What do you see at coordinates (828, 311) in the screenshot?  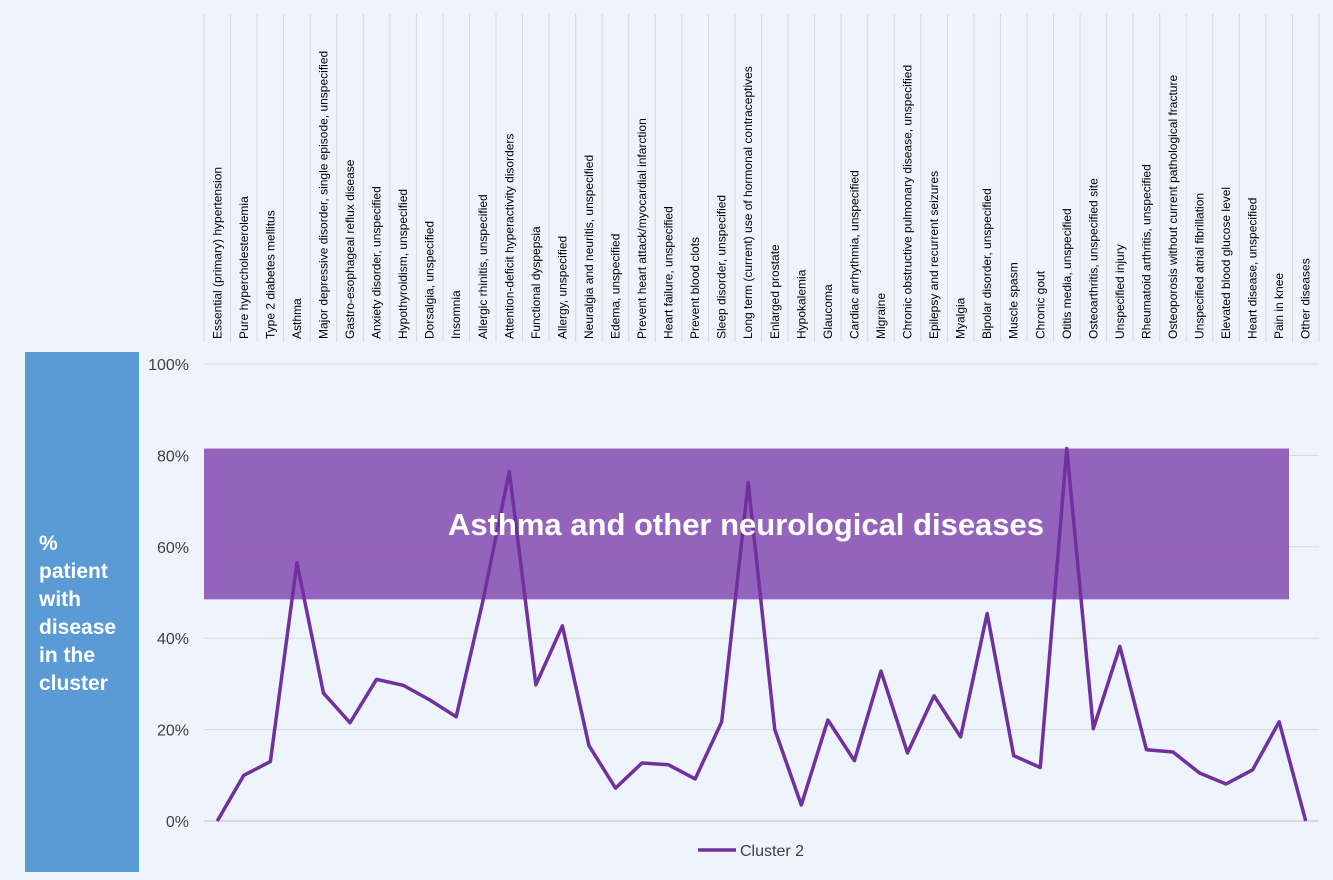 I see `category-label: Glaucoma` at bounding box center [828, 311].